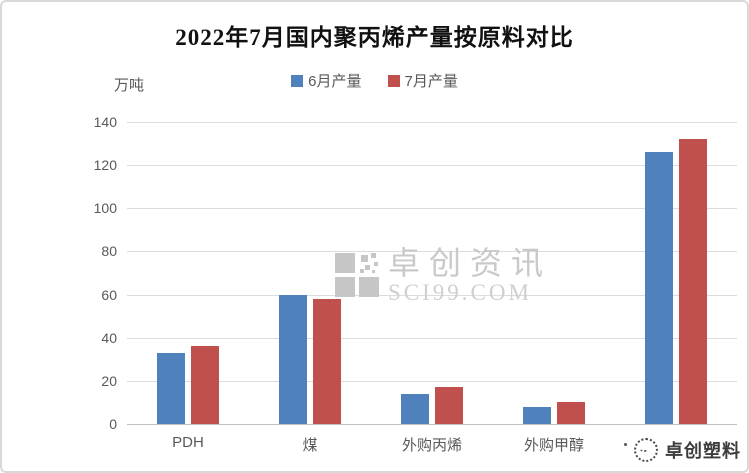 The image size is (749, 473). I want to click on july-series-swatch-icon, so click(393, 80).